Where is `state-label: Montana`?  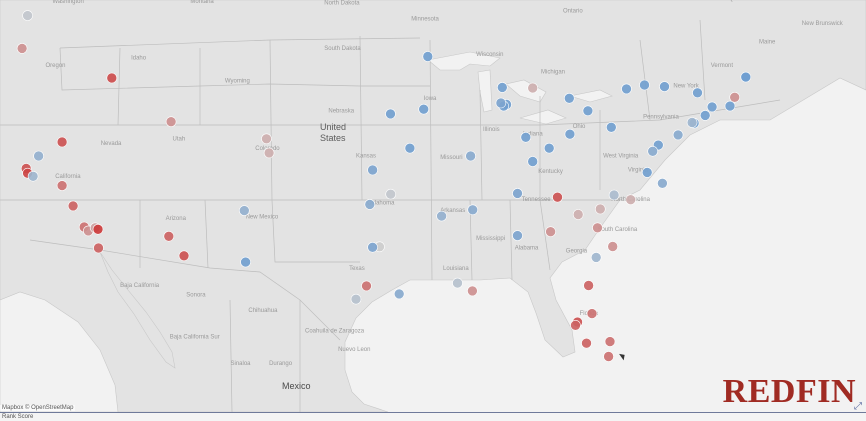 state-label: Montana is located at coordinates (202, 2).